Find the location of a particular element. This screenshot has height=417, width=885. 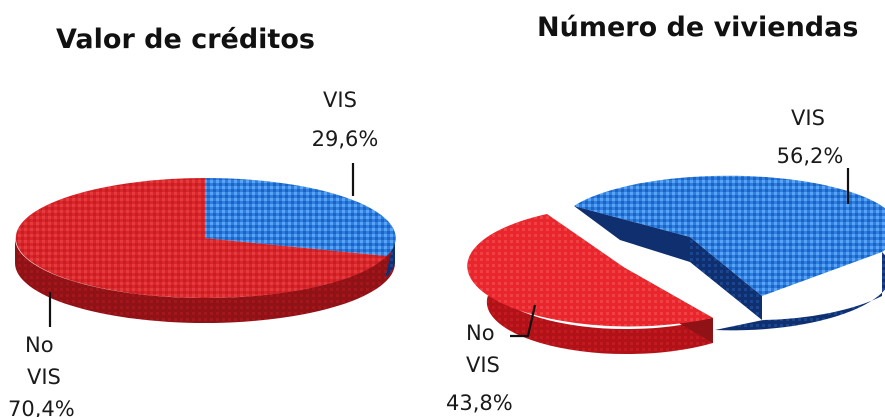

pie2-label-vis-line2: VIS is located at coordinates (483, 365).